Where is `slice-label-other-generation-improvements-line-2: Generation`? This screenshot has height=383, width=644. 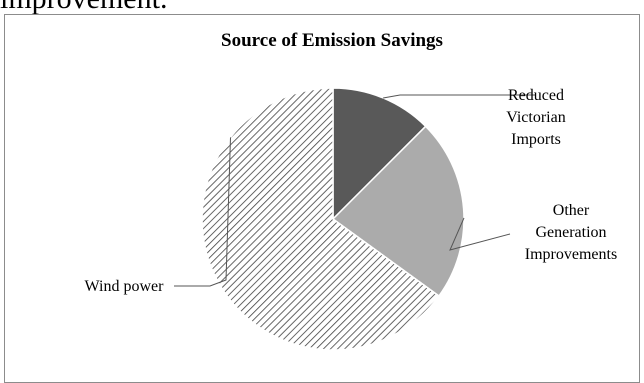 slice-label-other-generation-improvements-line-2: Generation is located at coordinates (570, 232).